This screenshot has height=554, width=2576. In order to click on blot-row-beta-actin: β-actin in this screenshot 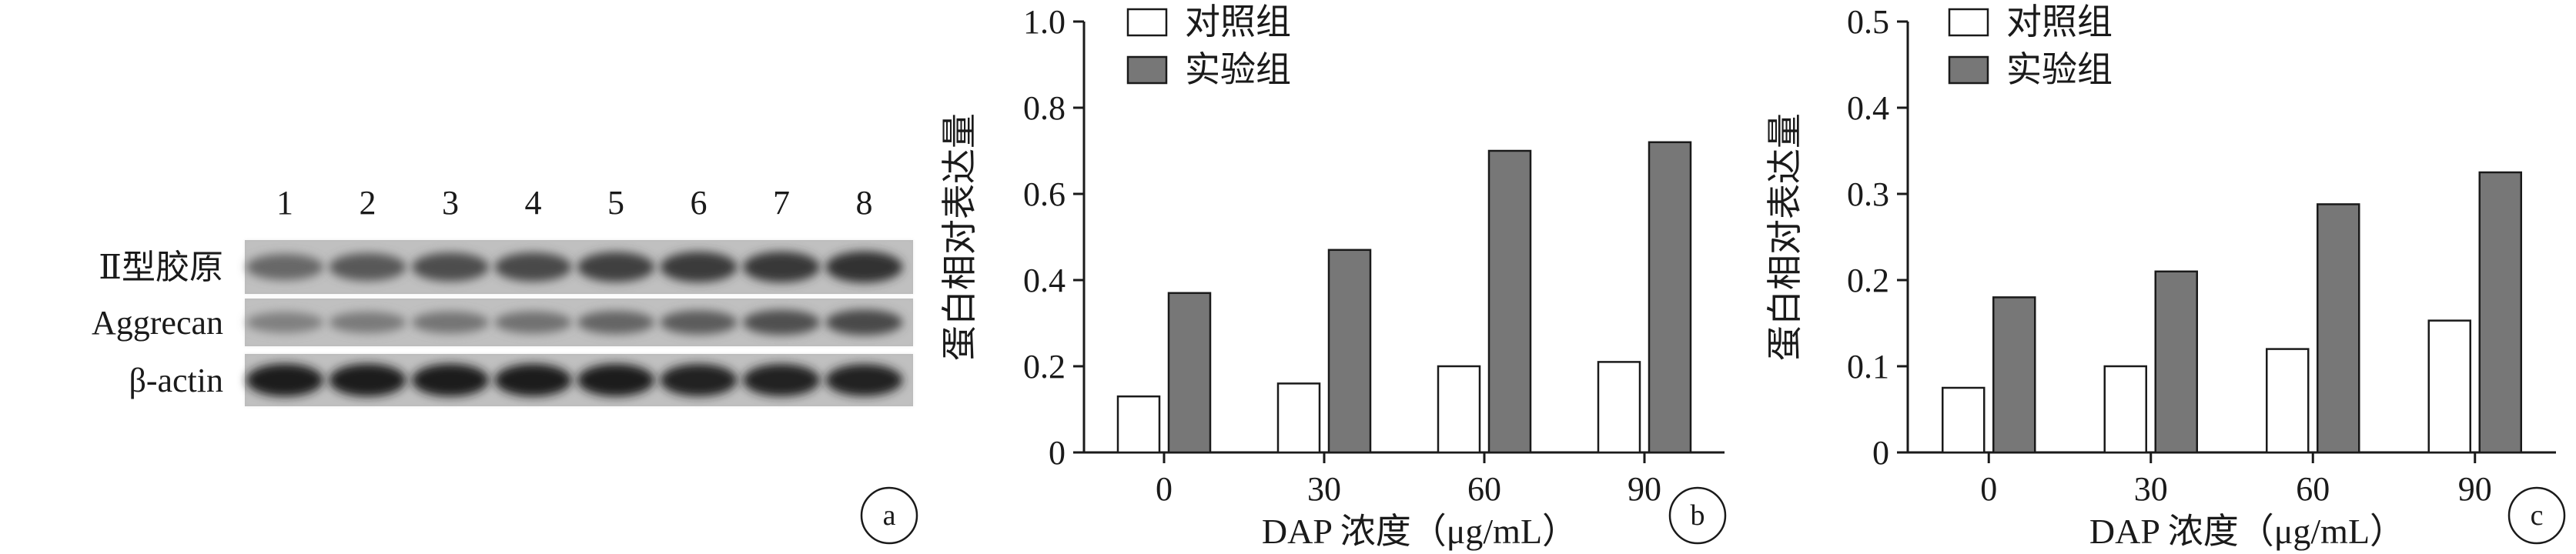, I will do `click(521, 380)`.